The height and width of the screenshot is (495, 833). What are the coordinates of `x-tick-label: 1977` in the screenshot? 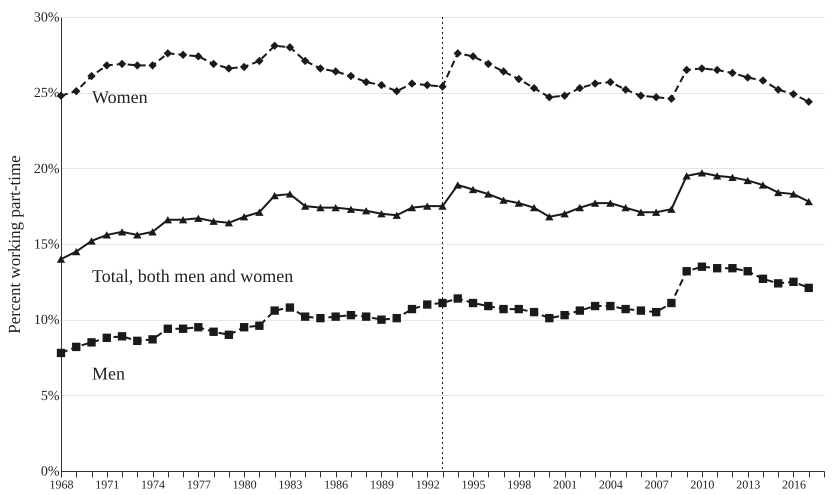 It's located at (198, 485).